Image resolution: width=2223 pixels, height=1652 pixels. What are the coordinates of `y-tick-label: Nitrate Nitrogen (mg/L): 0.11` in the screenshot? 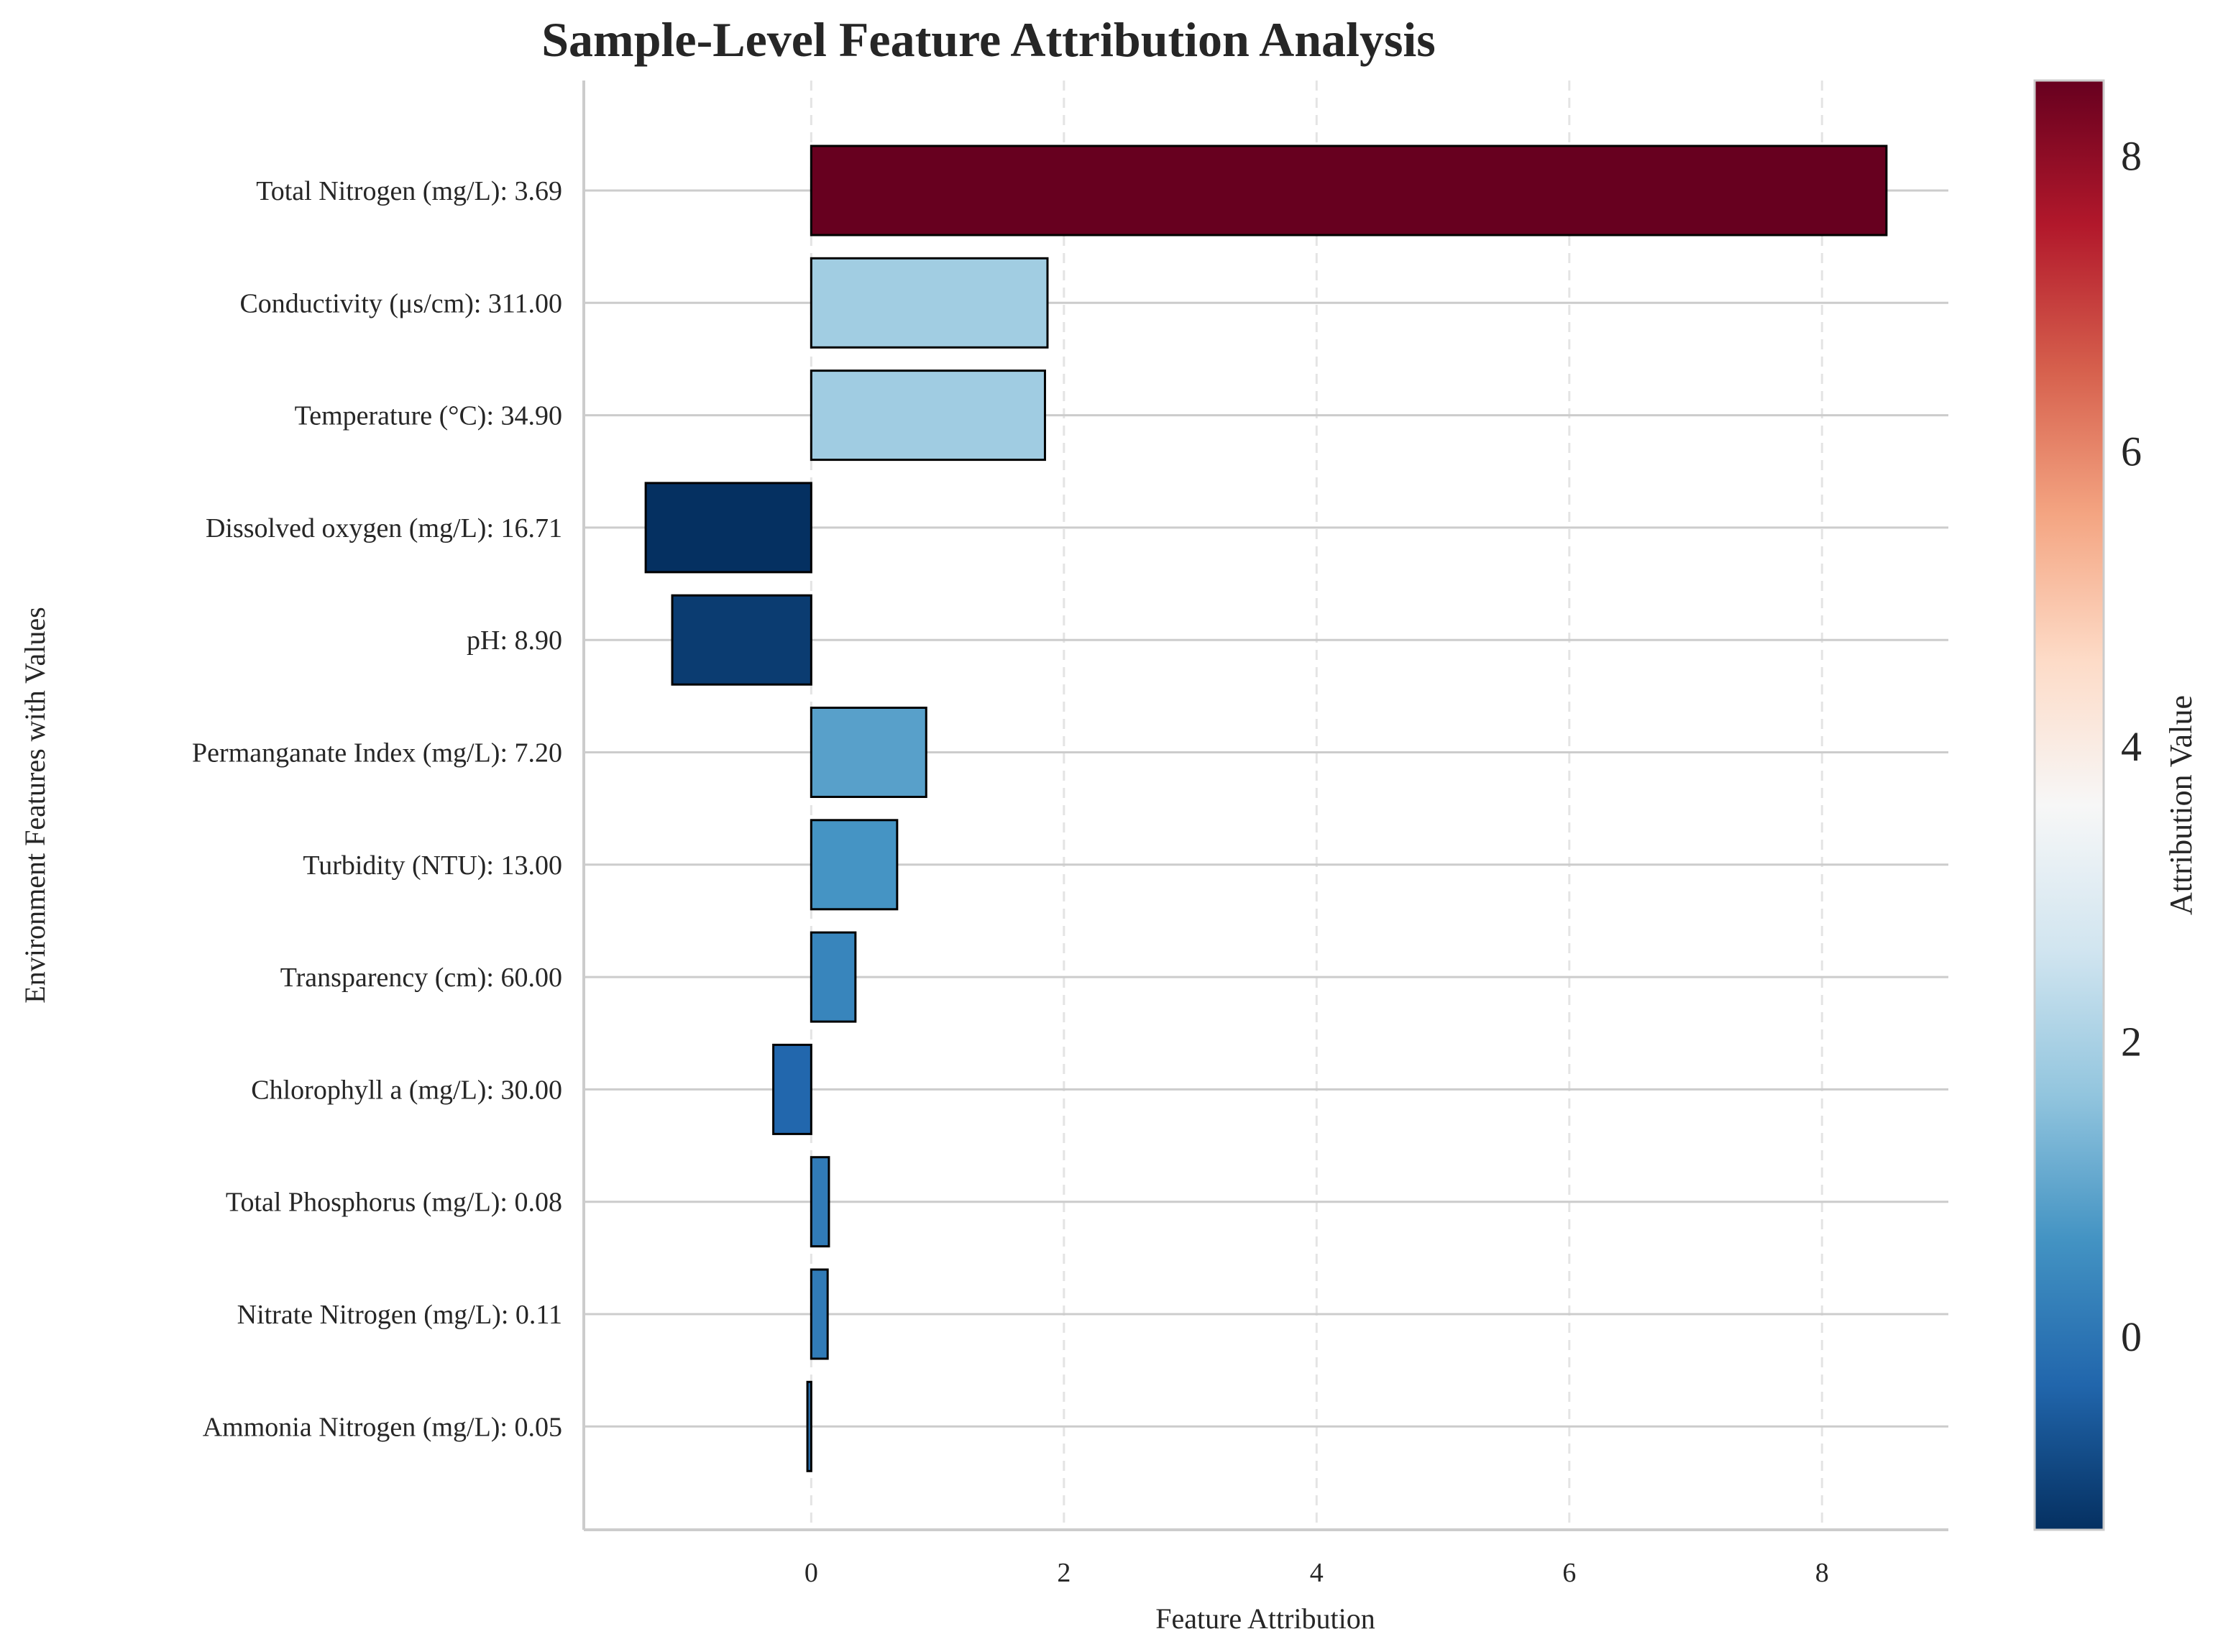 It's located at (400, 1315).